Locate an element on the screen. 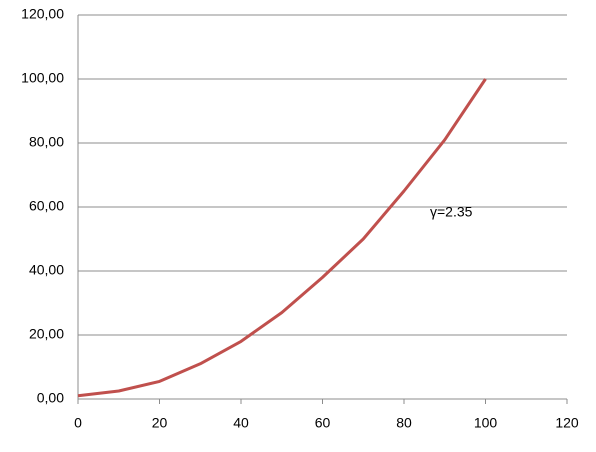  x-tick-label: 40 is located at coordinates (241, 423).